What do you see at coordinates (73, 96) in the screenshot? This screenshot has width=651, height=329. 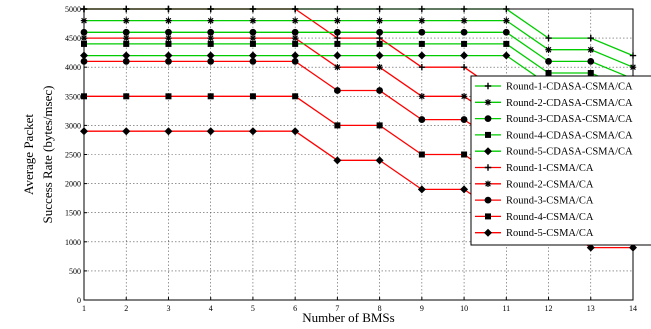 I see `y-tick-label: 3500` at bounding box center [73, 96].